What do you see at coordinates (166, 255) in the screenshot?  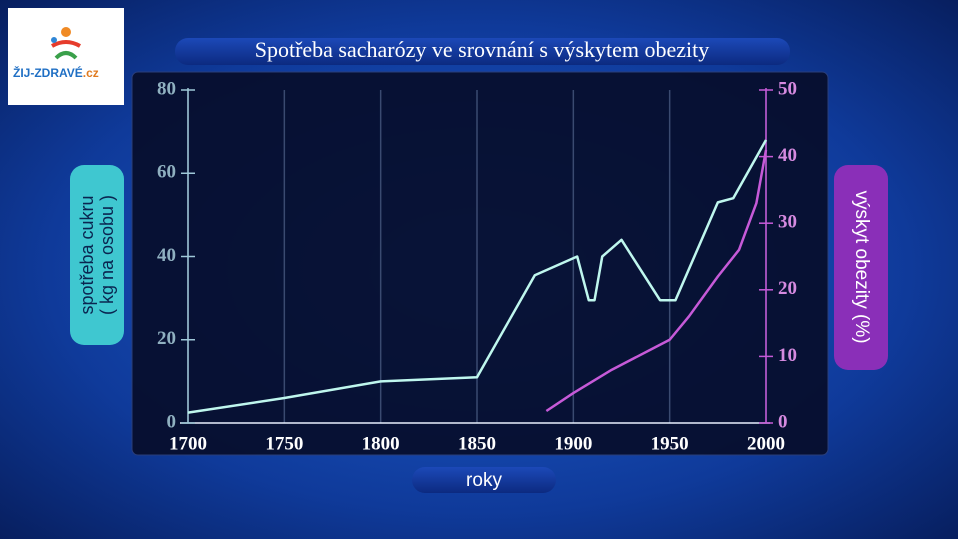 I see `y-tick-label: 40` at bounding box center [166, 255].